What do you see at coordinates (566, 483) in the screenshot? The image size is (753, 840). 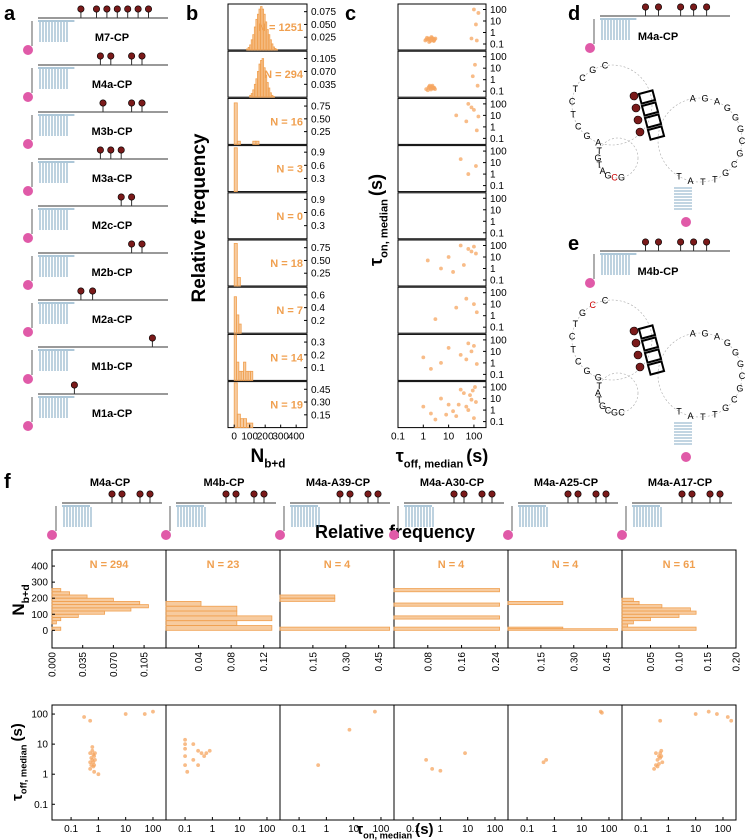 I see `construct-label: M4a-A25-CP` at bounding box center [566, 483].